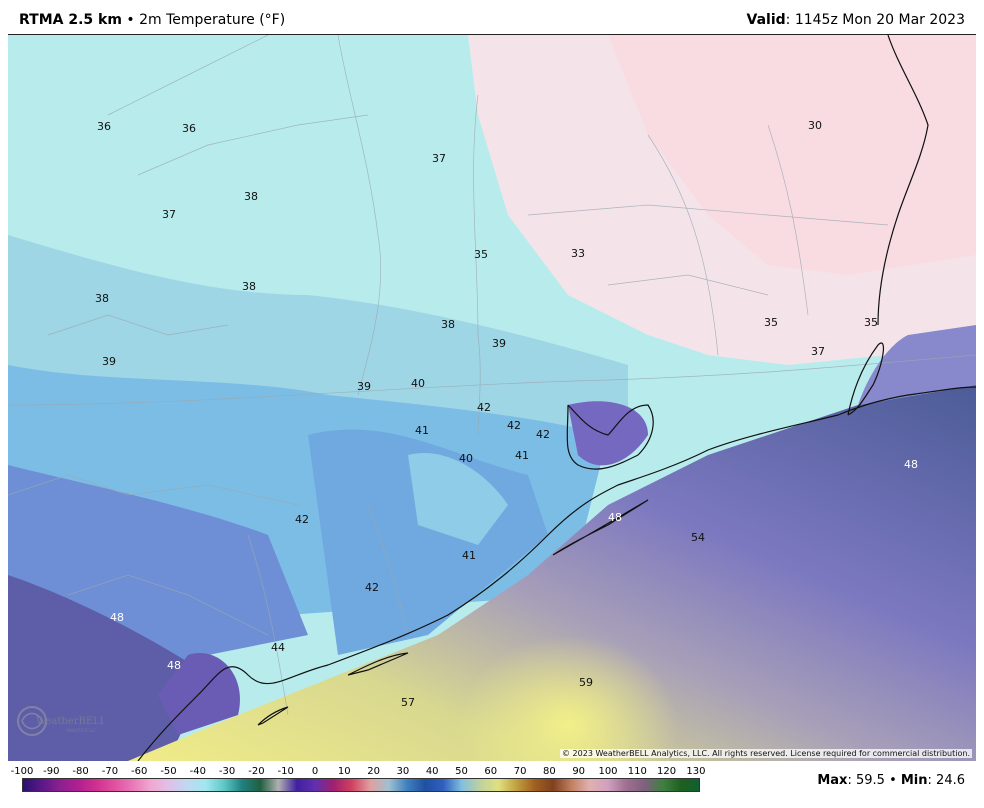 Image resolution: width=984 pixels, height=808 pixels. What do you see at coordinates (168, 771) in the screenshot?
I see `colorbar-tick-label: -50` at bounding box center [168, 771].